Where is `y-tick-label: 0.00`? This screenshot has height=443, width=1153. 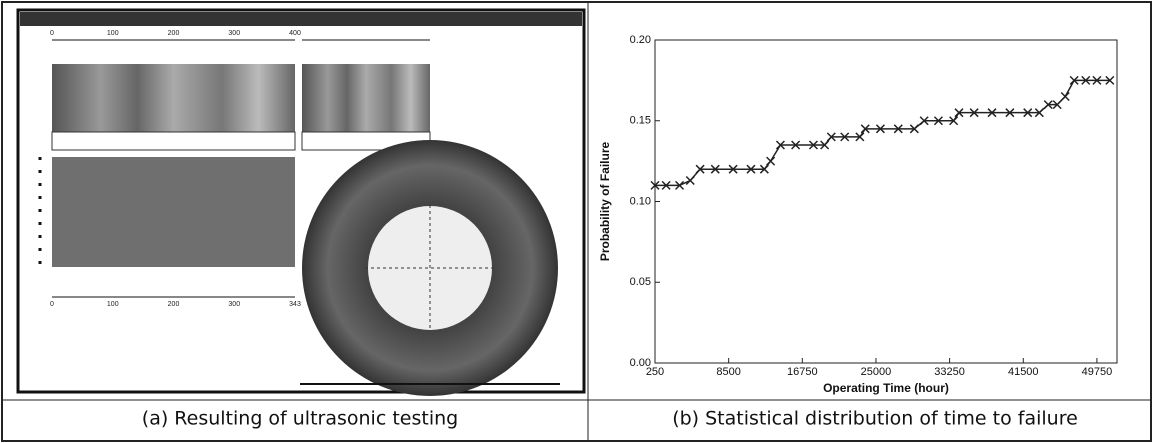
y-tick-label: 0.00 is located at coordinates (640, 363).